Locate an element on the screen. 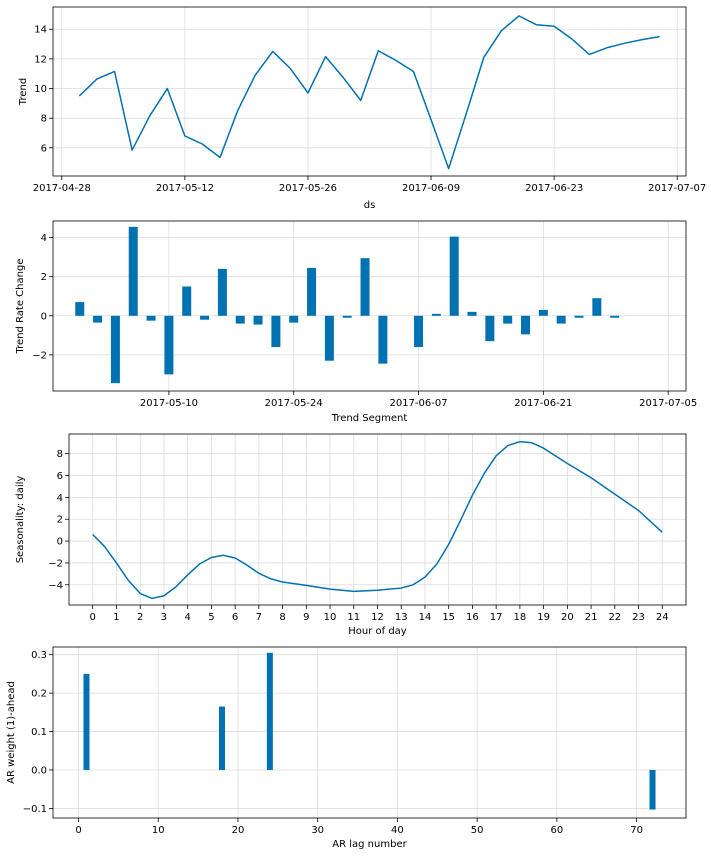 This screenshot has height=856, width=711. x-tick-label: 2017-06-21 is located at coordinates (543, 403).